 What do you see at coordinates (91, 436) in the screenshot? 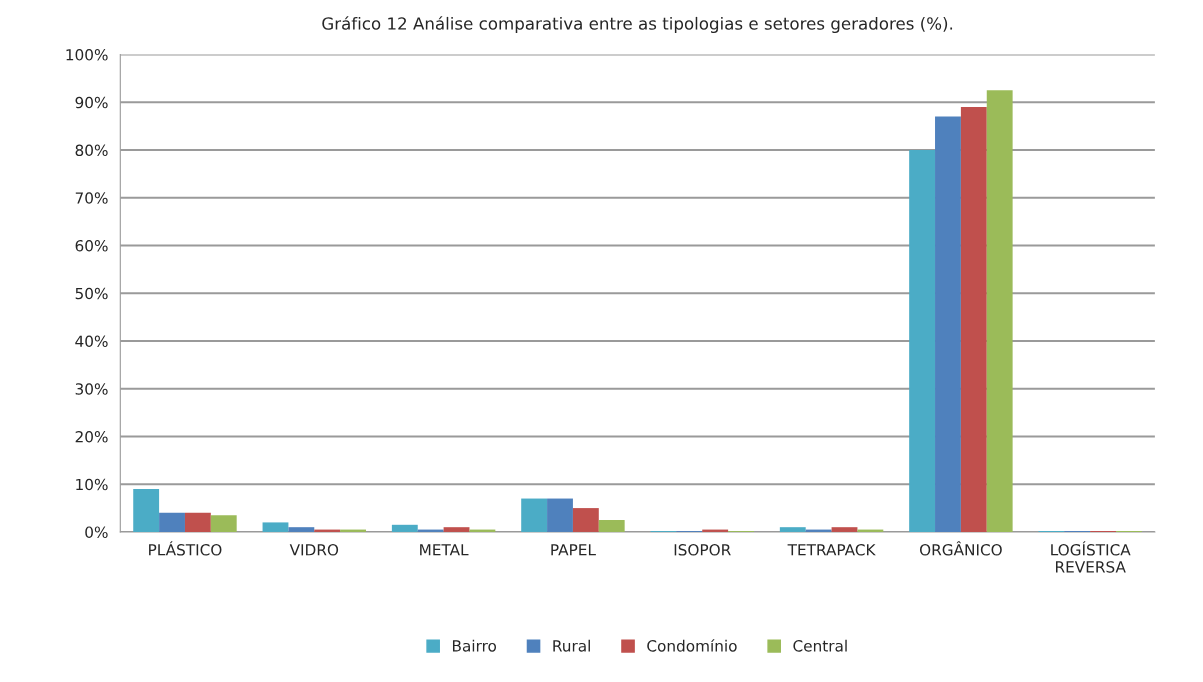
I see `y-tick-label: 20%` at bounding box center [91, 436].